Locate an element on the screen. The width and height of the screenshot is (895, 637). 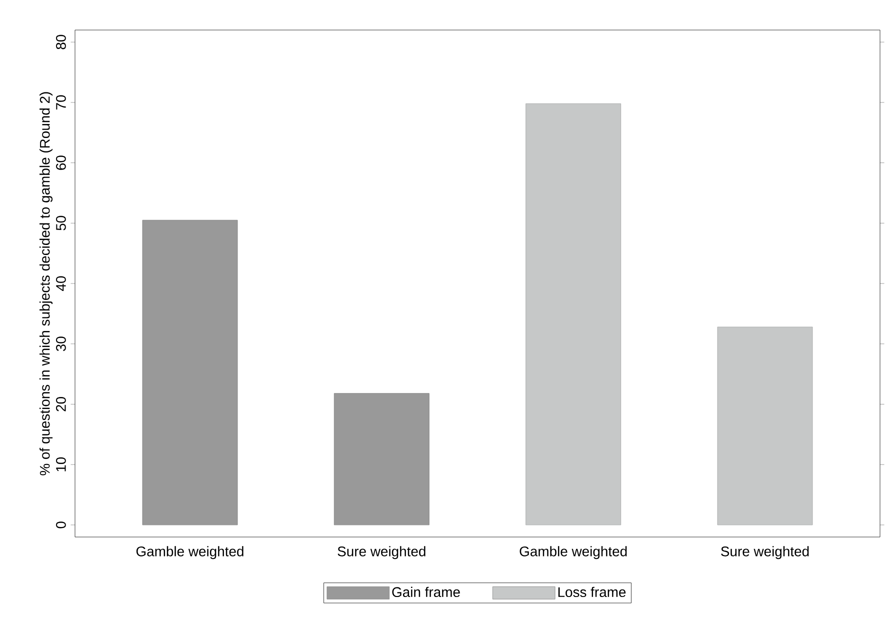
y-tick-label: 20 is located at coordinates (61, 404).